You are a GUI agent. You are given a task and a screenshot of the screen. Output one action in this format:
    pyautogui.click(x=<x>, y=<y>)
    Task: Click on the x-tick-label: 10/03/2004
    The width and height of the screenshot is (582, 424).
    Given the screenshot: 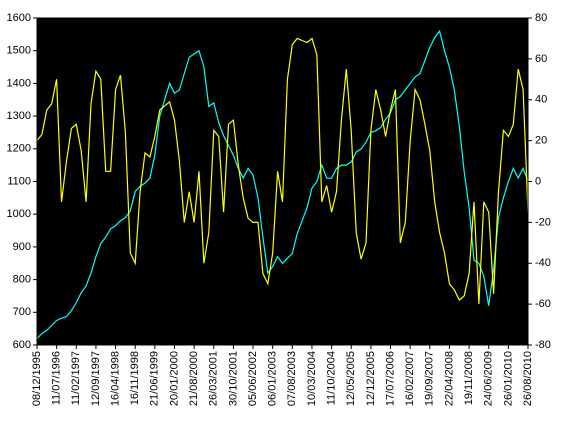 What is the action you would take?
    pyautogui.click(x=312, y=378)
    